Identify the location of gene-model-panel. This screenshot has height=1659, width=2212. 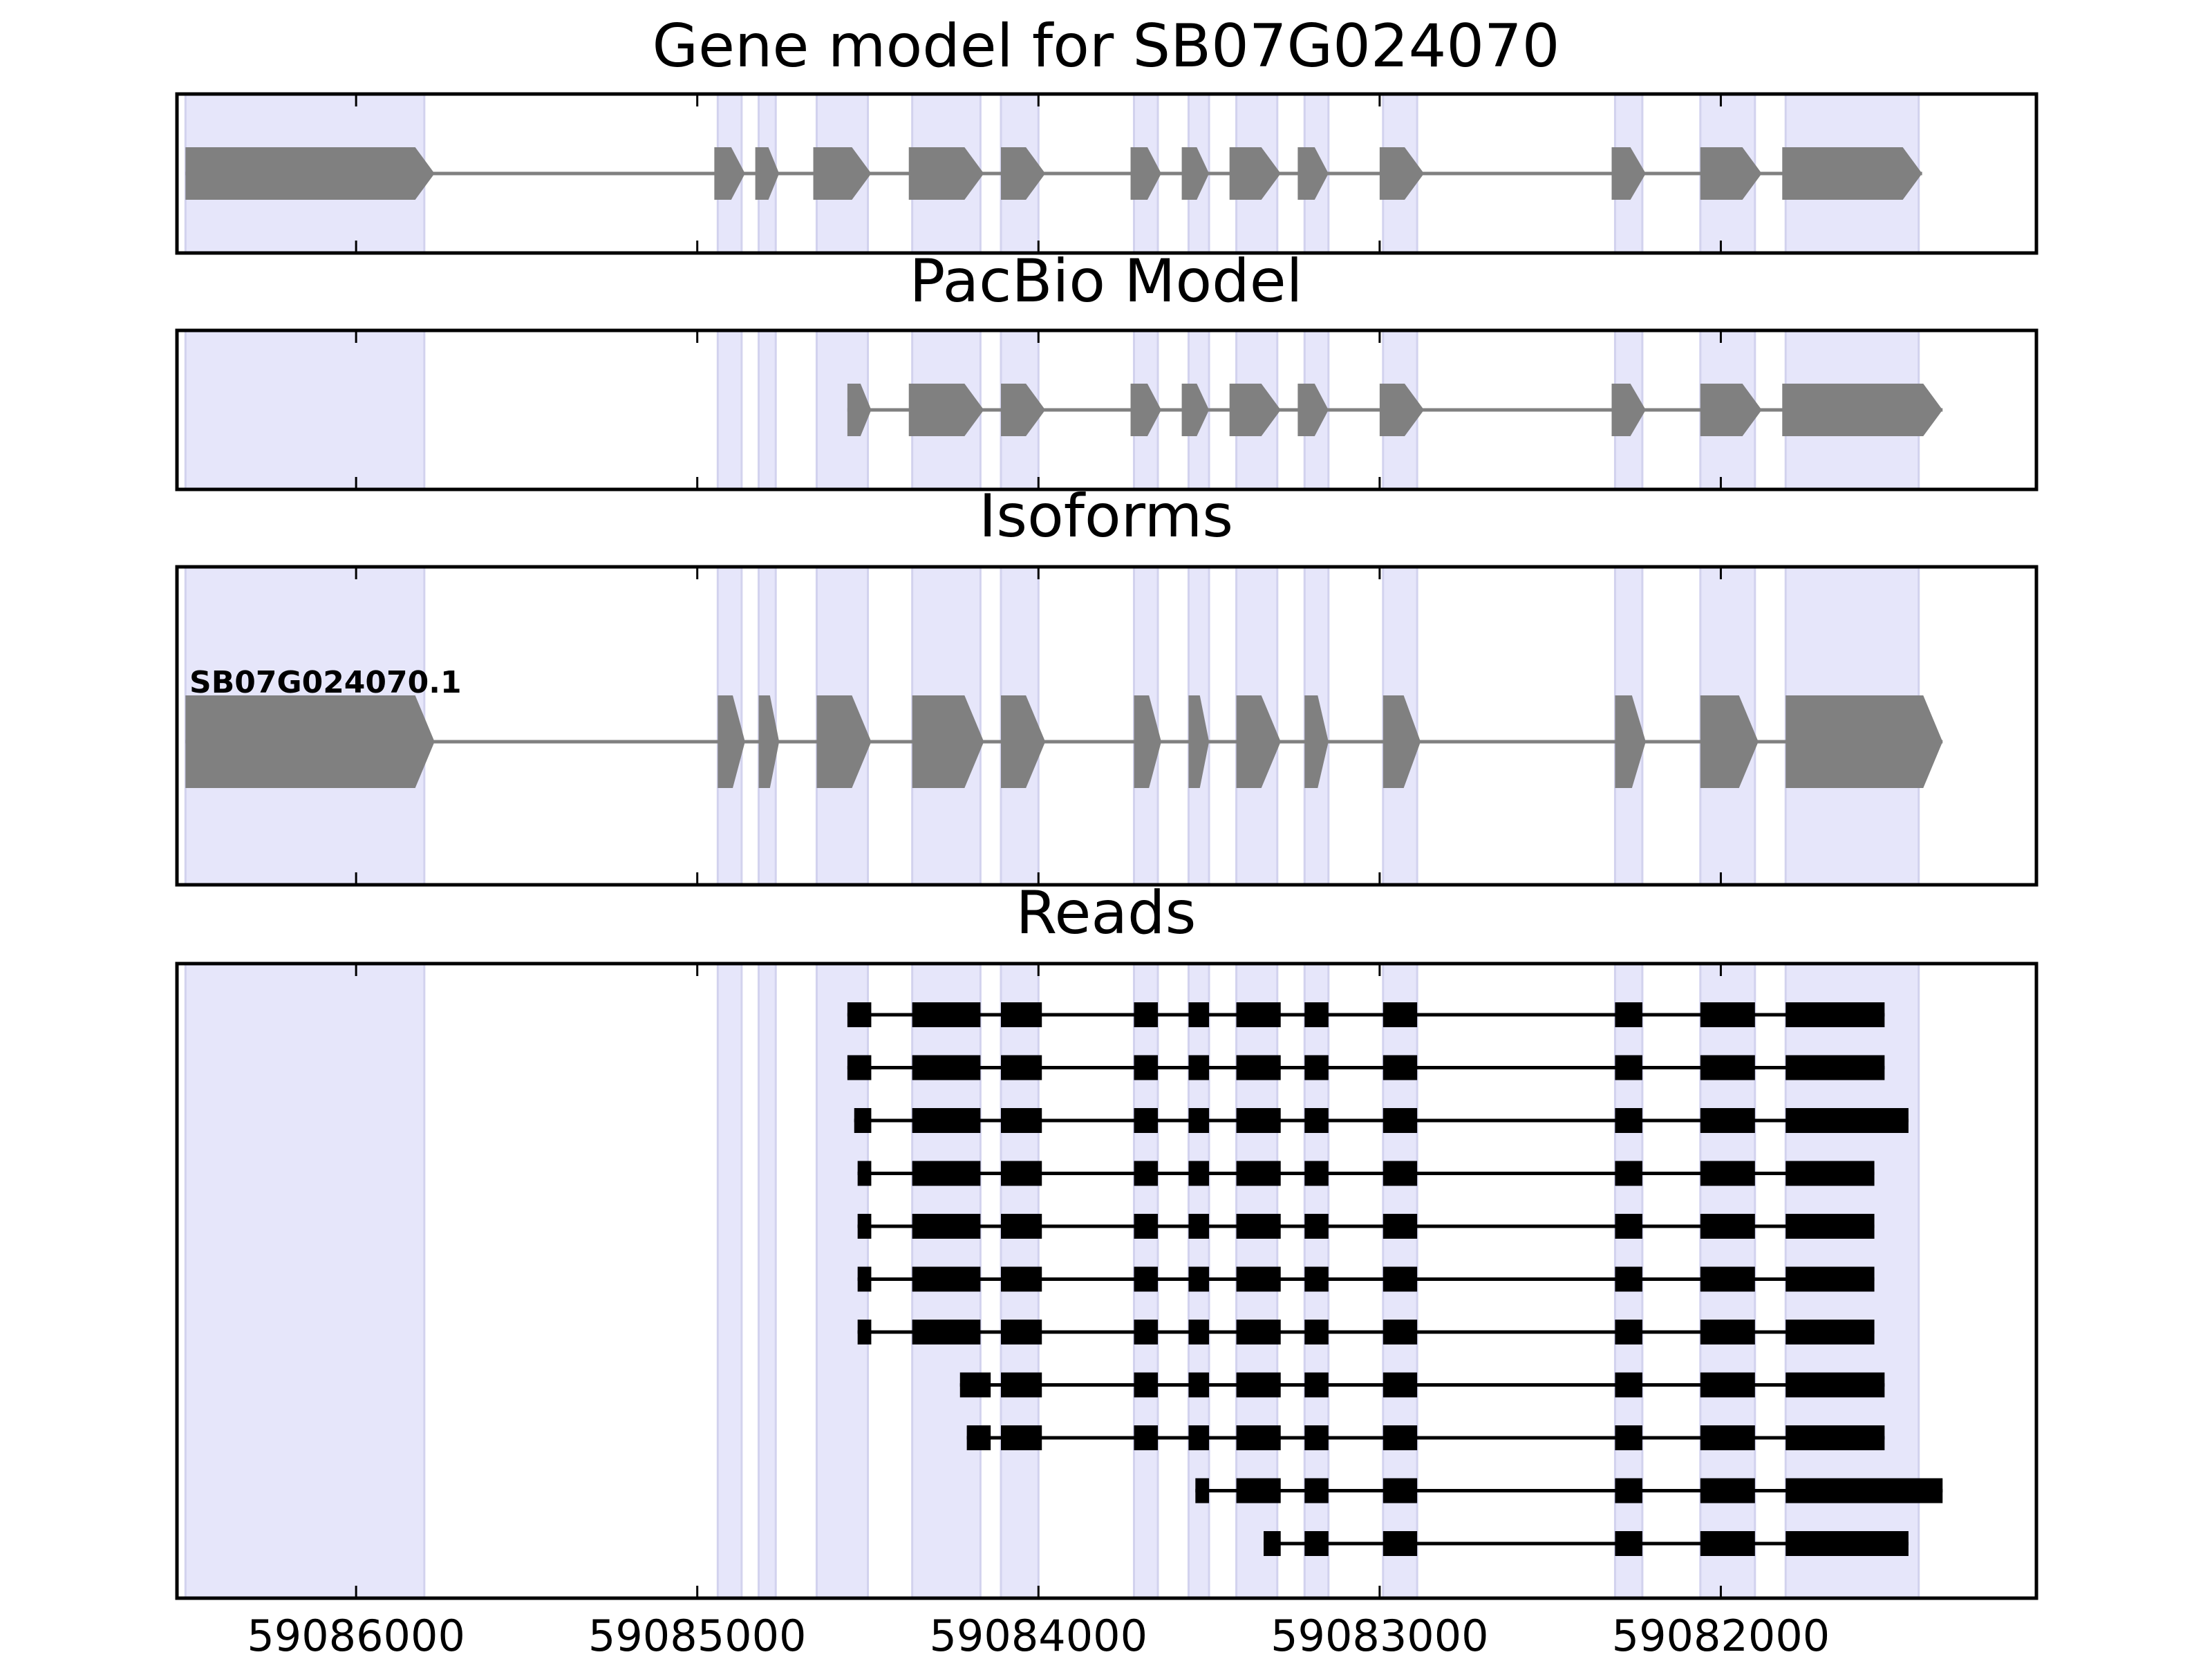
(1106, 174).